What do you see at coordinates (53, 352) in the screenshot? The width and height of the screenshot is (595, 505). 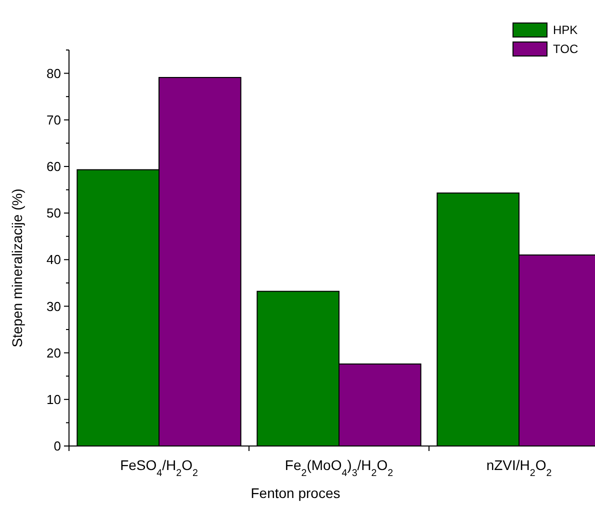 I see `y-tick-label: 20` at bounding box center [53, 352].